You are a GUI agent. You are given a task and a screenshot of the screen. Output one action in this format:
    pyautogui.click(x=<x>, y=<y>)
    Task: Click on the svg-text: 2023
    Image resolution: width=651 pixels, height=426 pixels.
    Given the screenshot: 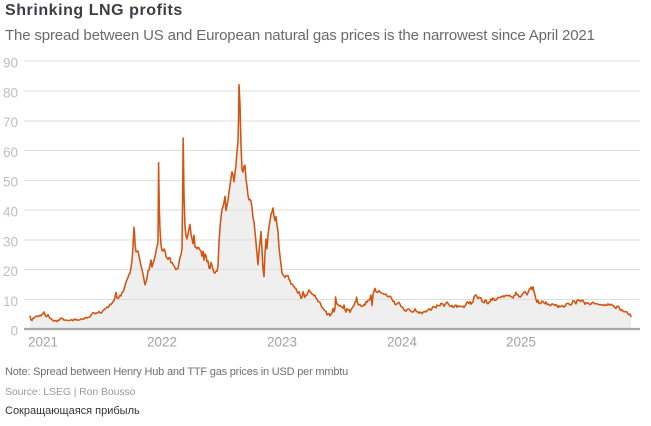 What is the action you would take?
    pyautogui.click(x=282, y=342)
    